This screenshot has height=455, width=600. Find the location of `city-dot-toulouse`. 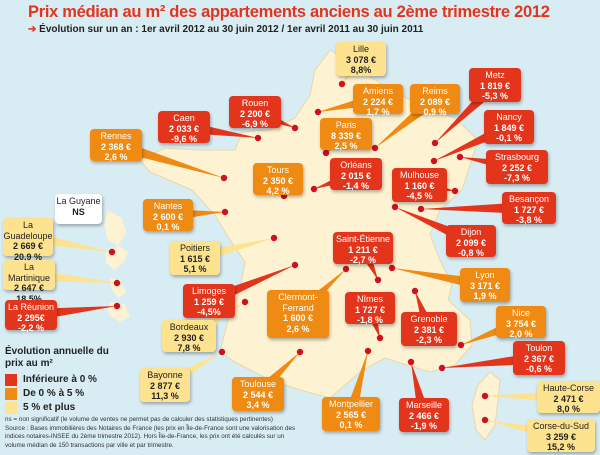

city-dot-toulouse is located at coordinates (300, 352).